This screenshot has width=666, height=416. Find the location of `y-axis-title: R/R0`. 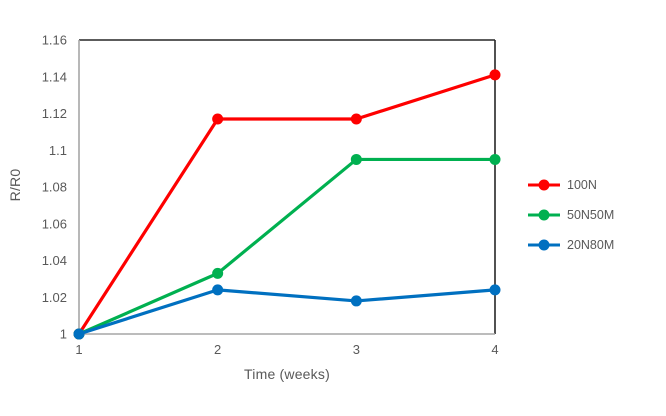

y-axis-title: R/R0 is located at coordinates (15, 185).